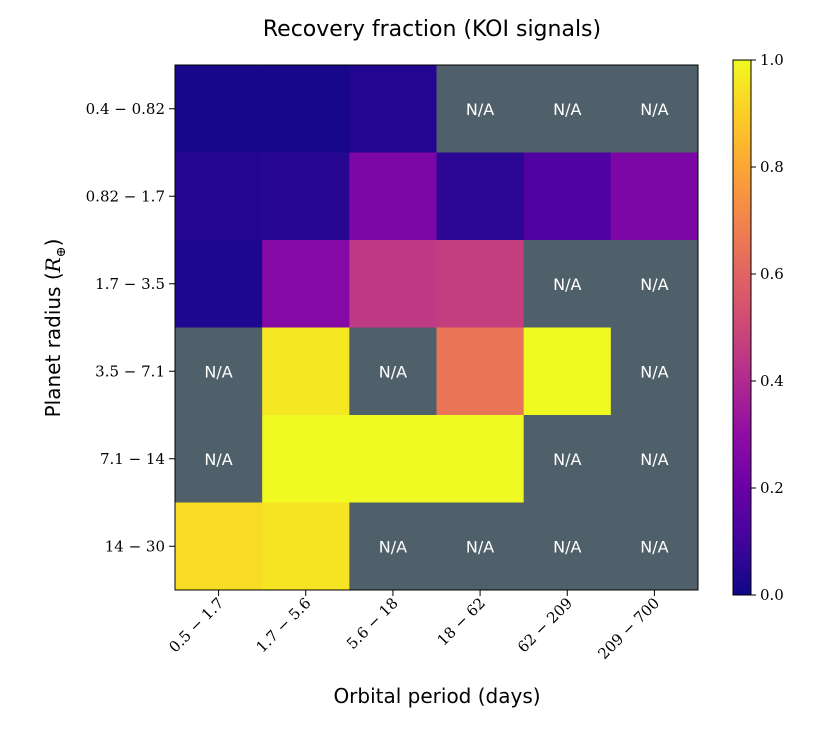 This screenshot has width=831, height=744. Describe the element at coordinates (772, 167) in the screenshot. I see `colorbar-tick-label: 0.8` at that location.